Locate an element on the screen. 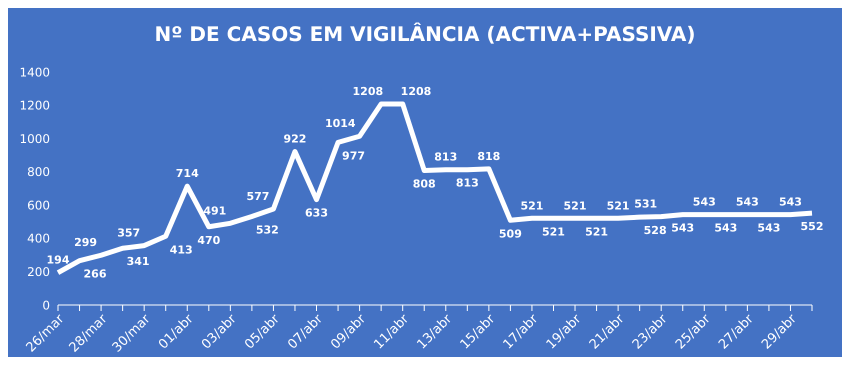  data-label: 1014 is located at coordinates (340, 123).